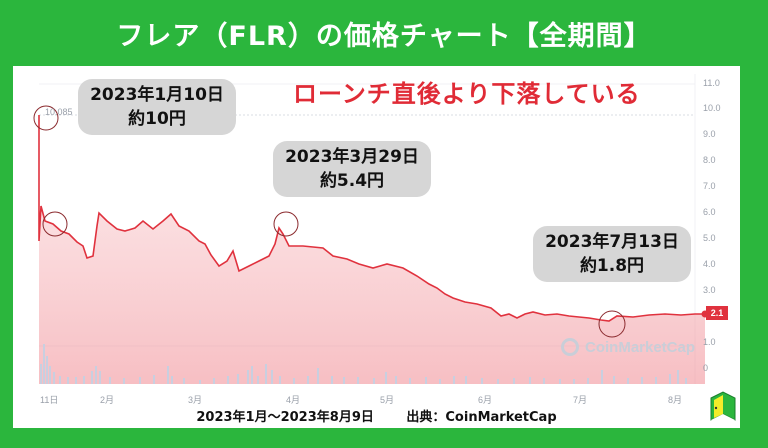  I want to click on x-tick: 5月, so click(387, 400).